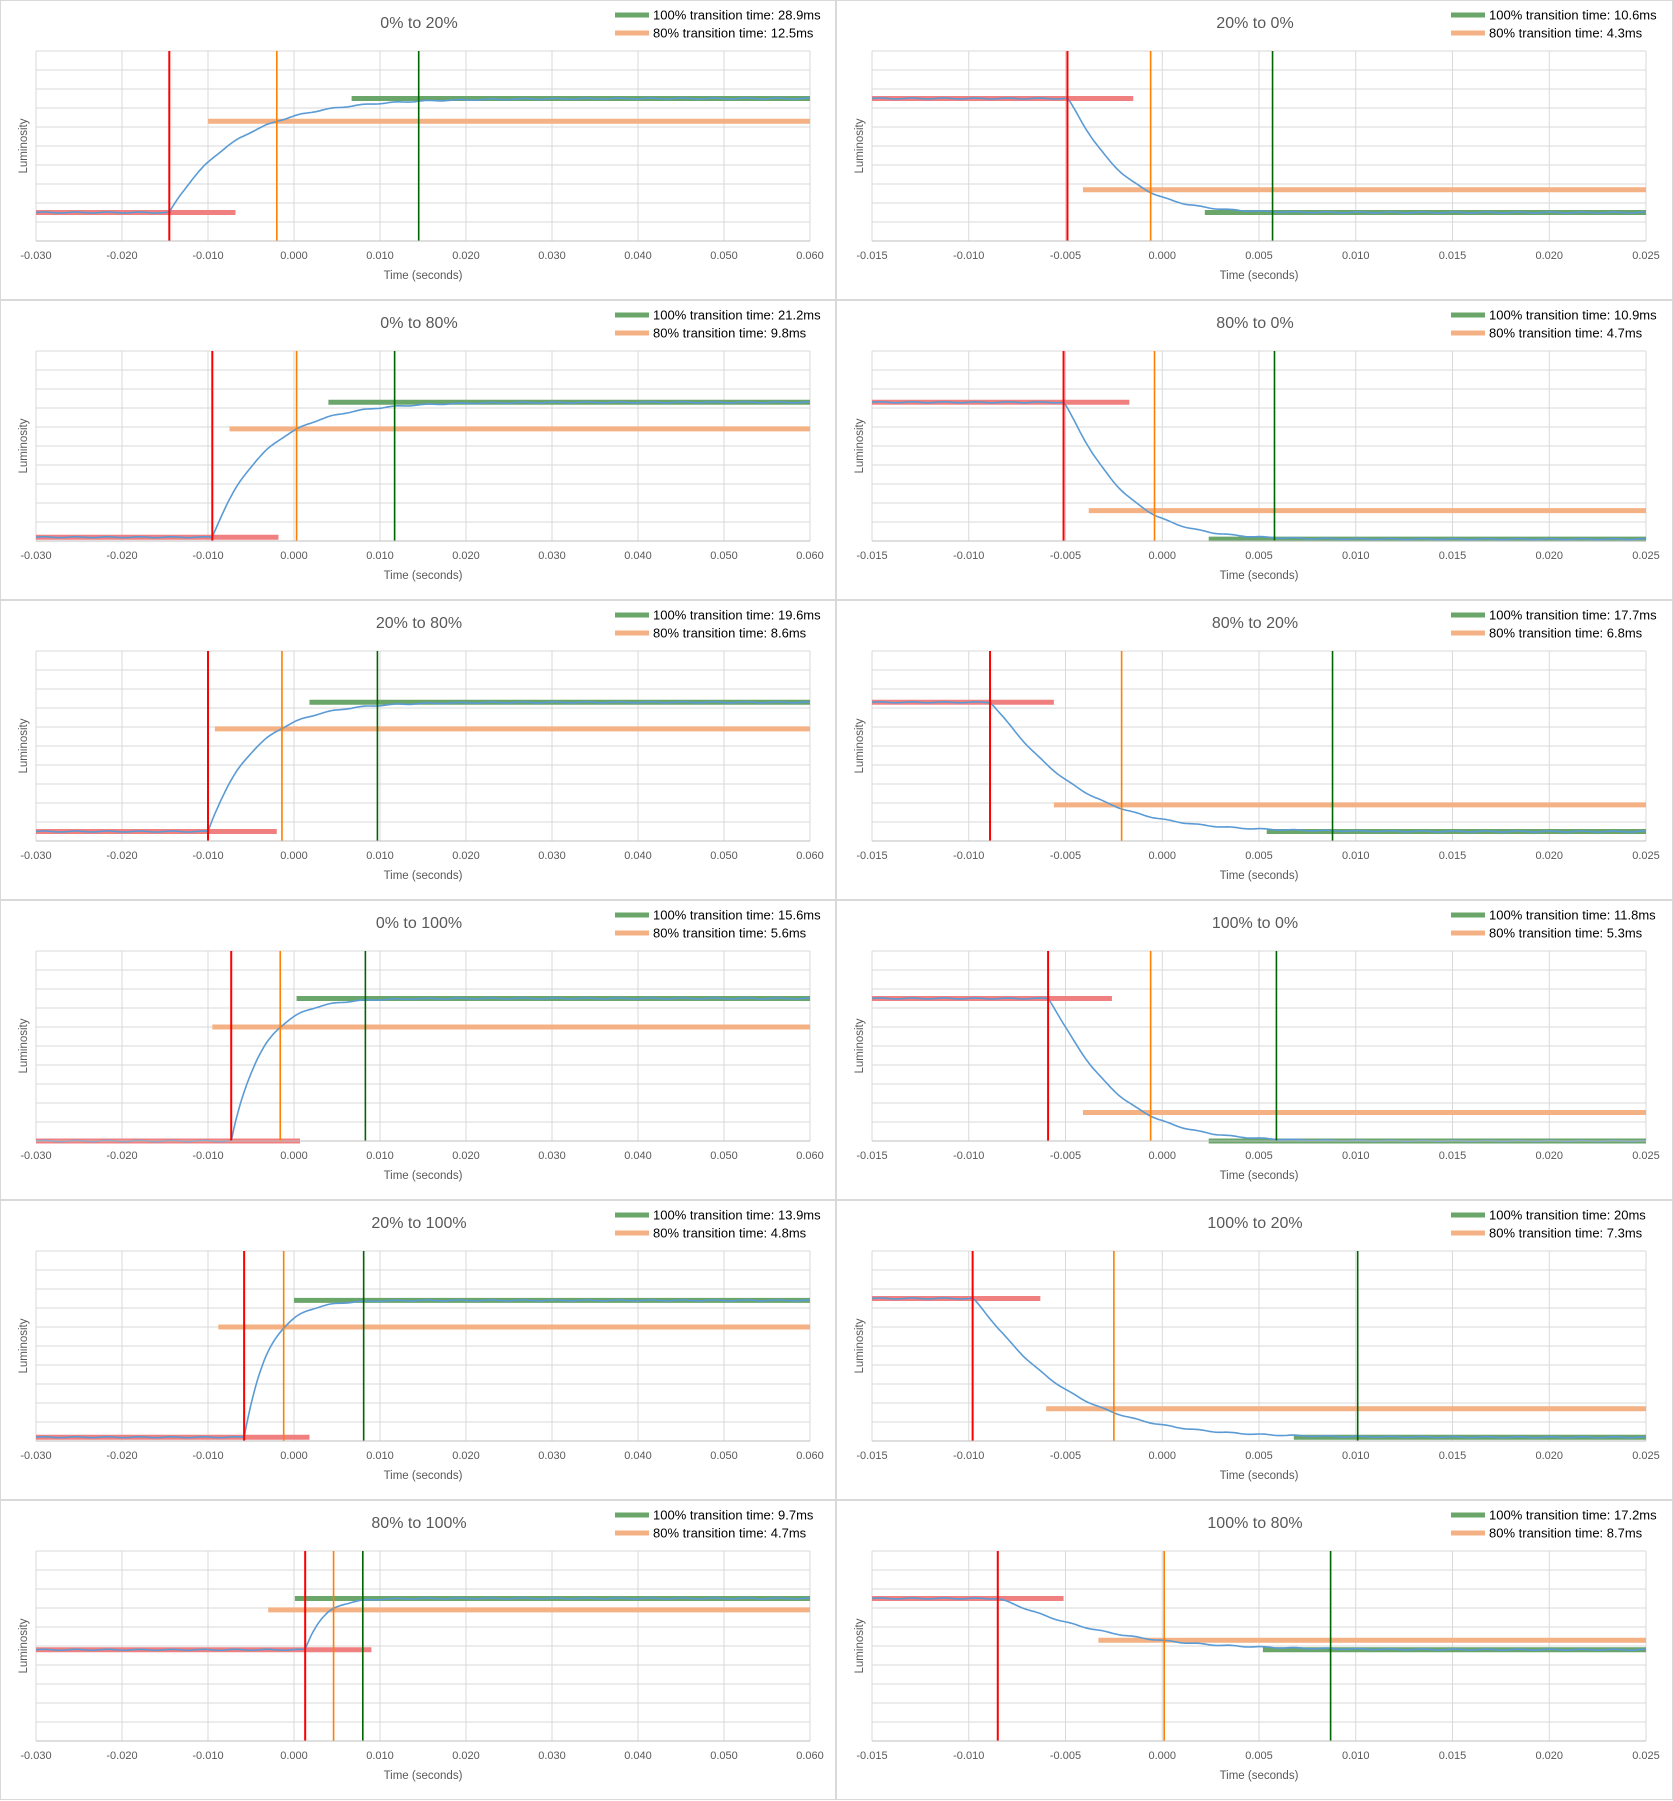  What do you see at coordinates (1572, 915) in the screenshot?
I see `legend-100-label: 100% transition time: 11.8ms` at bounding box center [1572, 915].